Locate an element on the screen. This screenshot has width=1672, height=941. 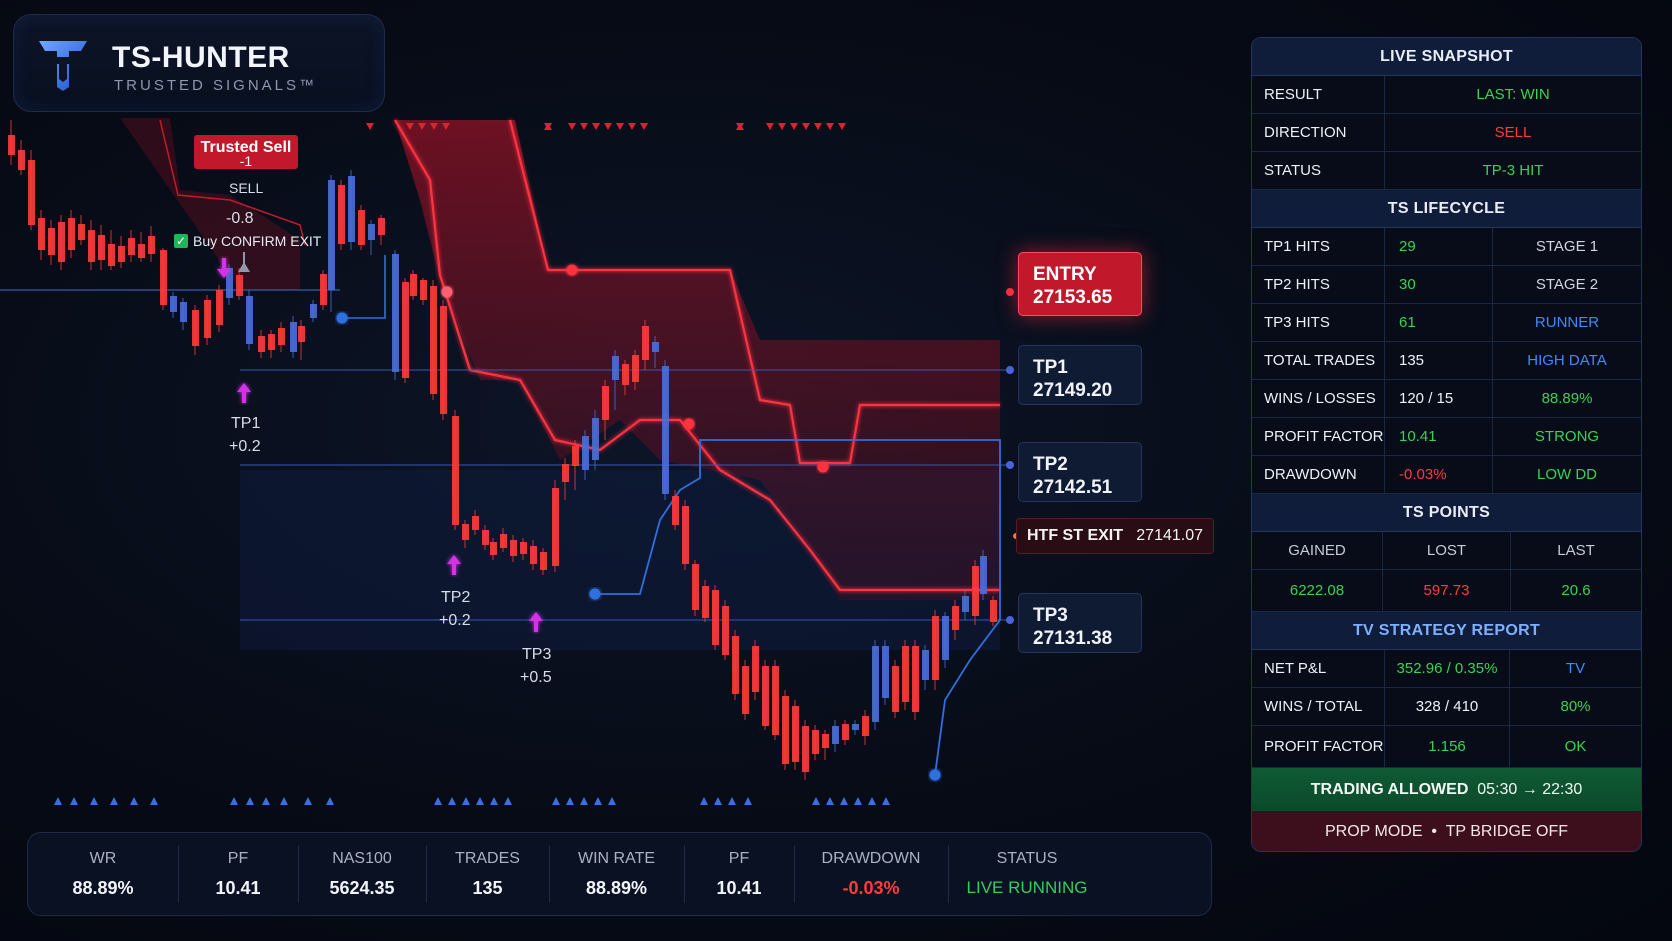
row-label: TP1 HITS is located at coordinates (1297, 246).